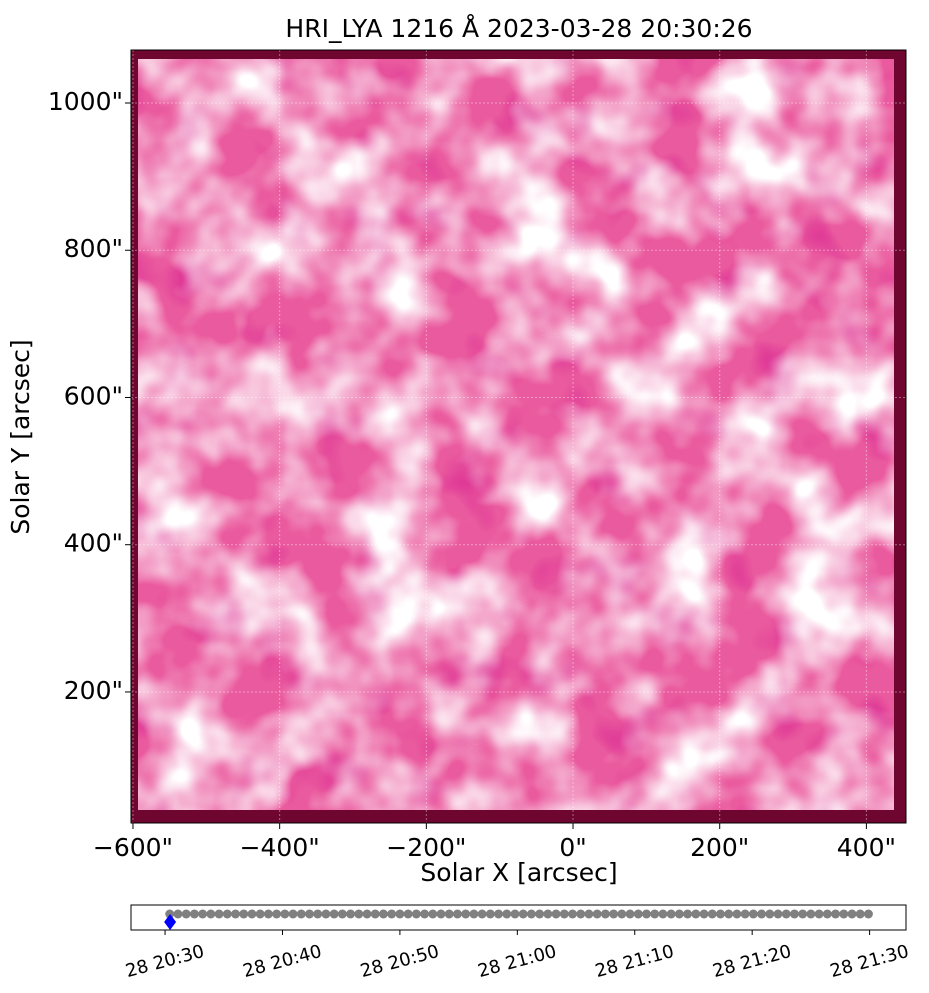 The width and height of the screenshot is (929, 993). What do you see at coordinates (751, 961) in the screenshot?
I see `x-tick-label: 28 21:20` at bounding box center [751, 961].